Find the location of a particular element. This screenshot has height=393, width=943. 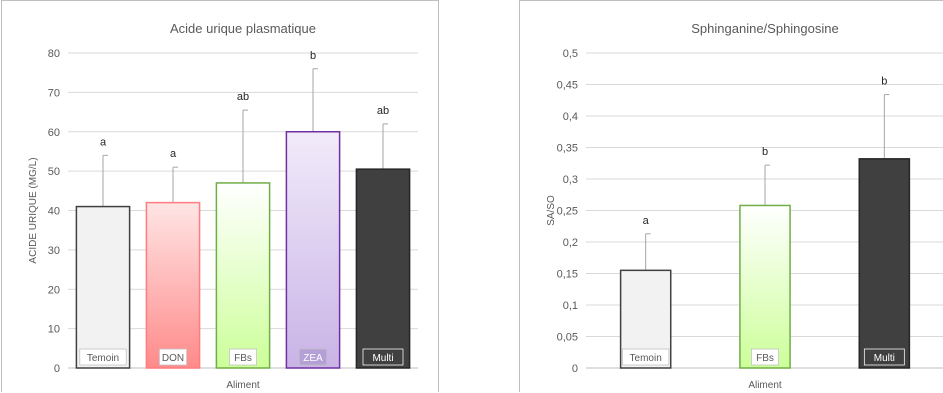

chart-title: Acide urique plasmatique is located at coordinates (243, 28).